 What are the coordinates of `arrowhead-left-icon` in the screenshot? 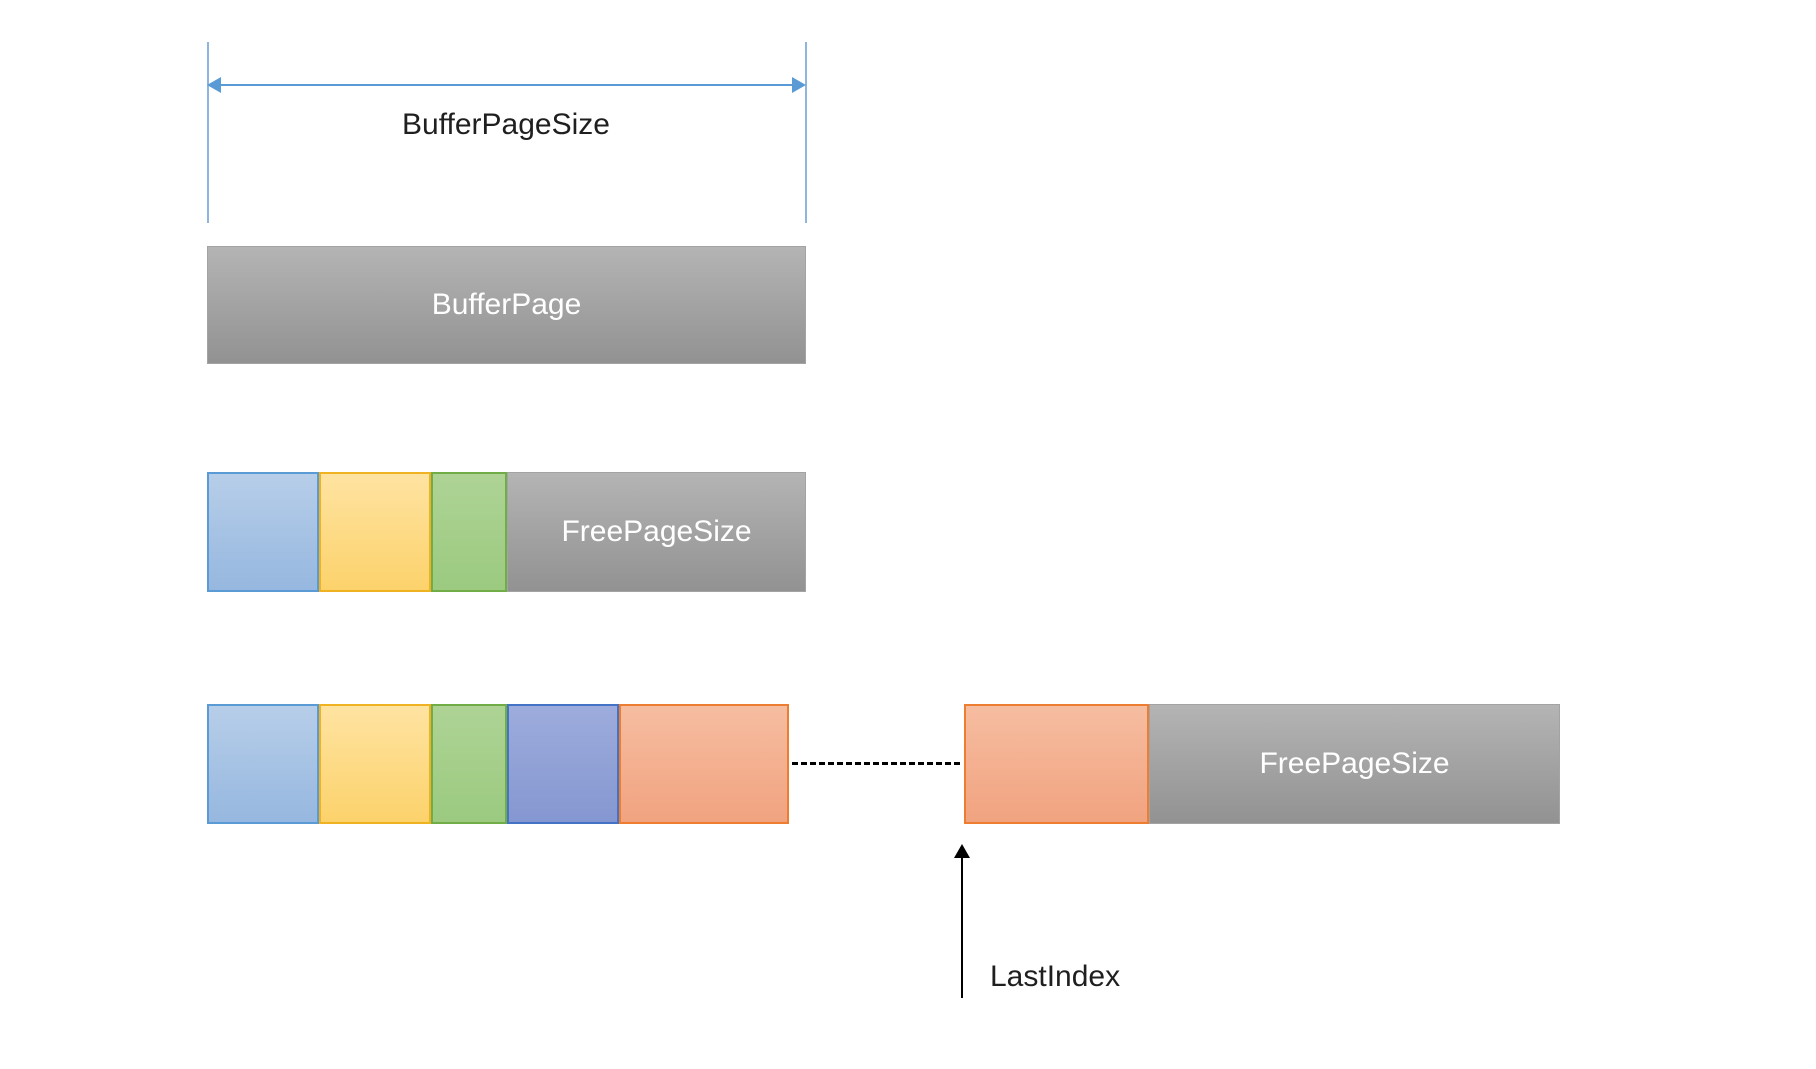 It's located at (214, 85).